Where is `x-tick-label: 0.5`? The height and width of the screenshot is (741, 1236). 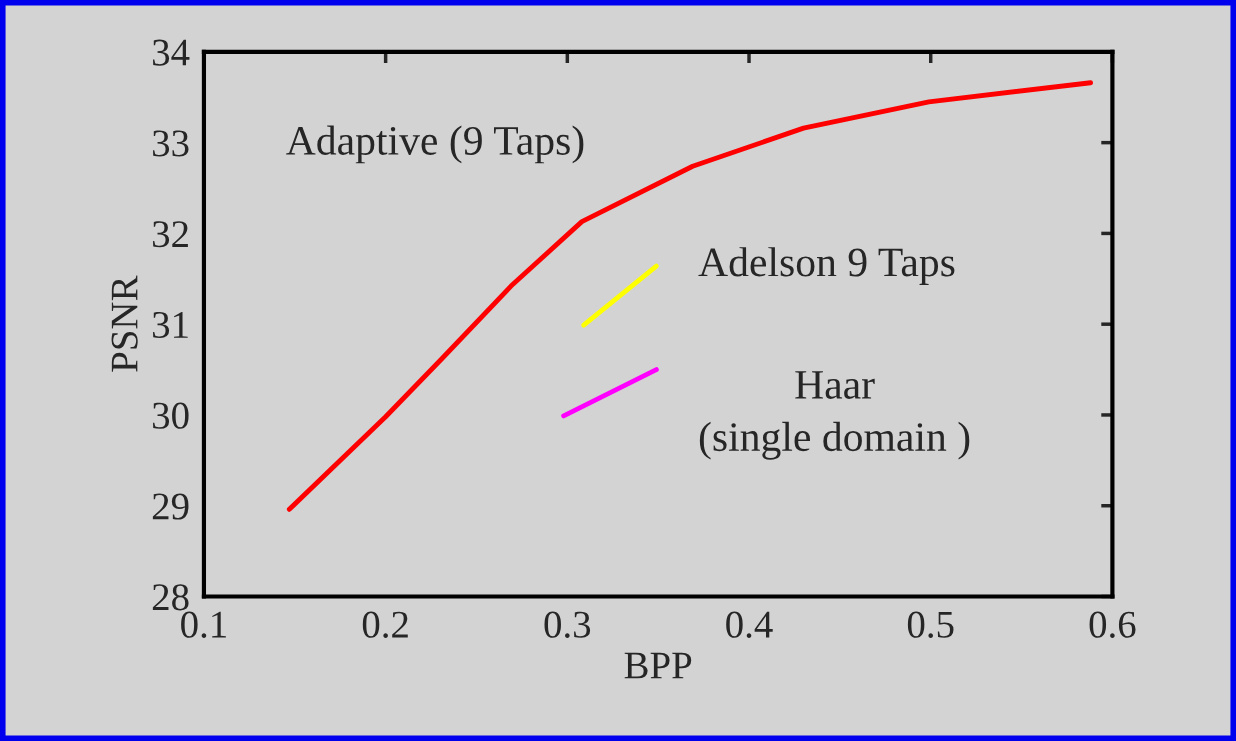 x-tick-label: 0.5 is located at coordinates (930, 624).